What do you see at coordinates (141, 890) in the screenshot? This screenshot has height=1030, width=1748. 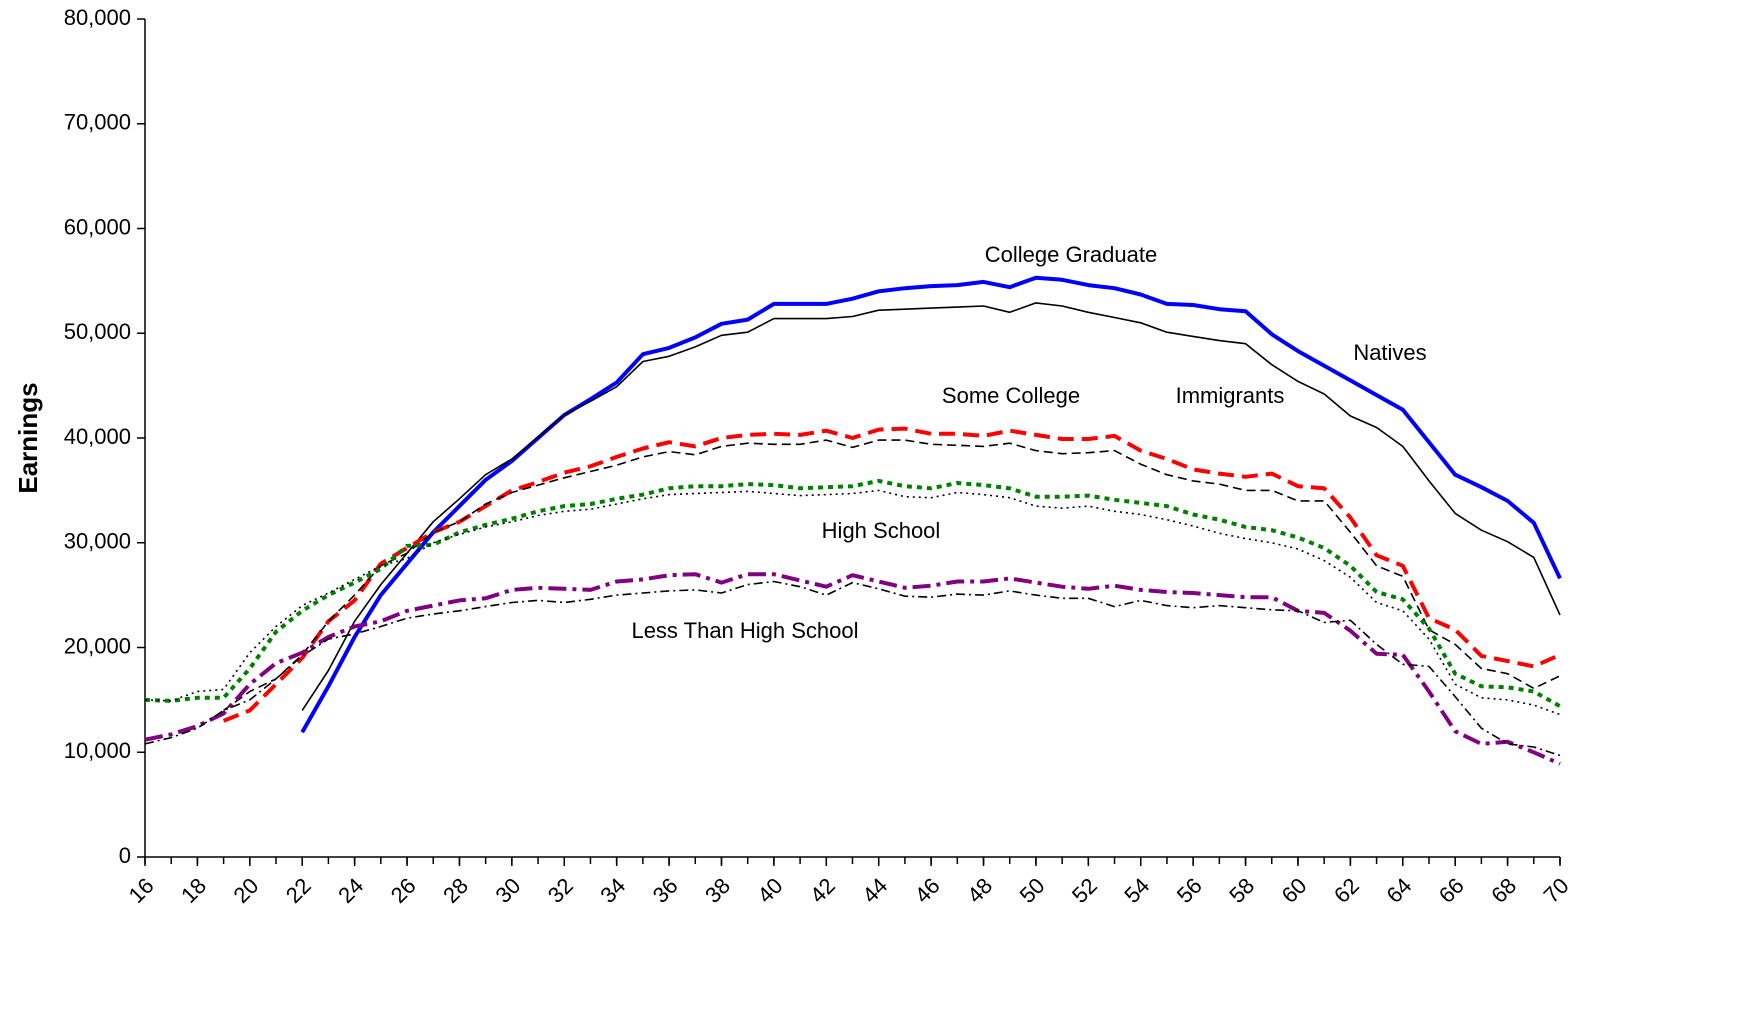 I see `x-tick-label: 16` at bounding box center [141, 890].